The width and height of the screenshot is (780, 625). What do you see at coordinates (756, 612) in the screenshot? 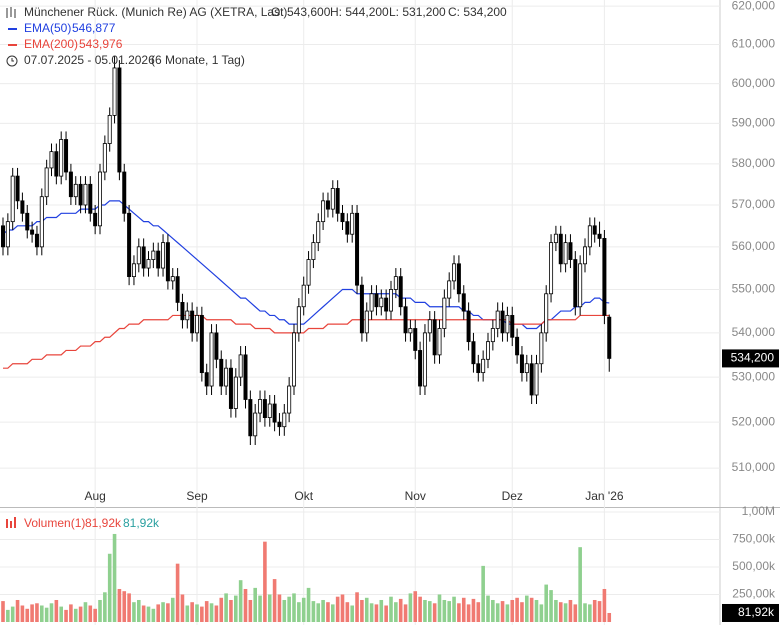
I see `volume-tag-label: 81,92k` at bounding box center [756, 612].